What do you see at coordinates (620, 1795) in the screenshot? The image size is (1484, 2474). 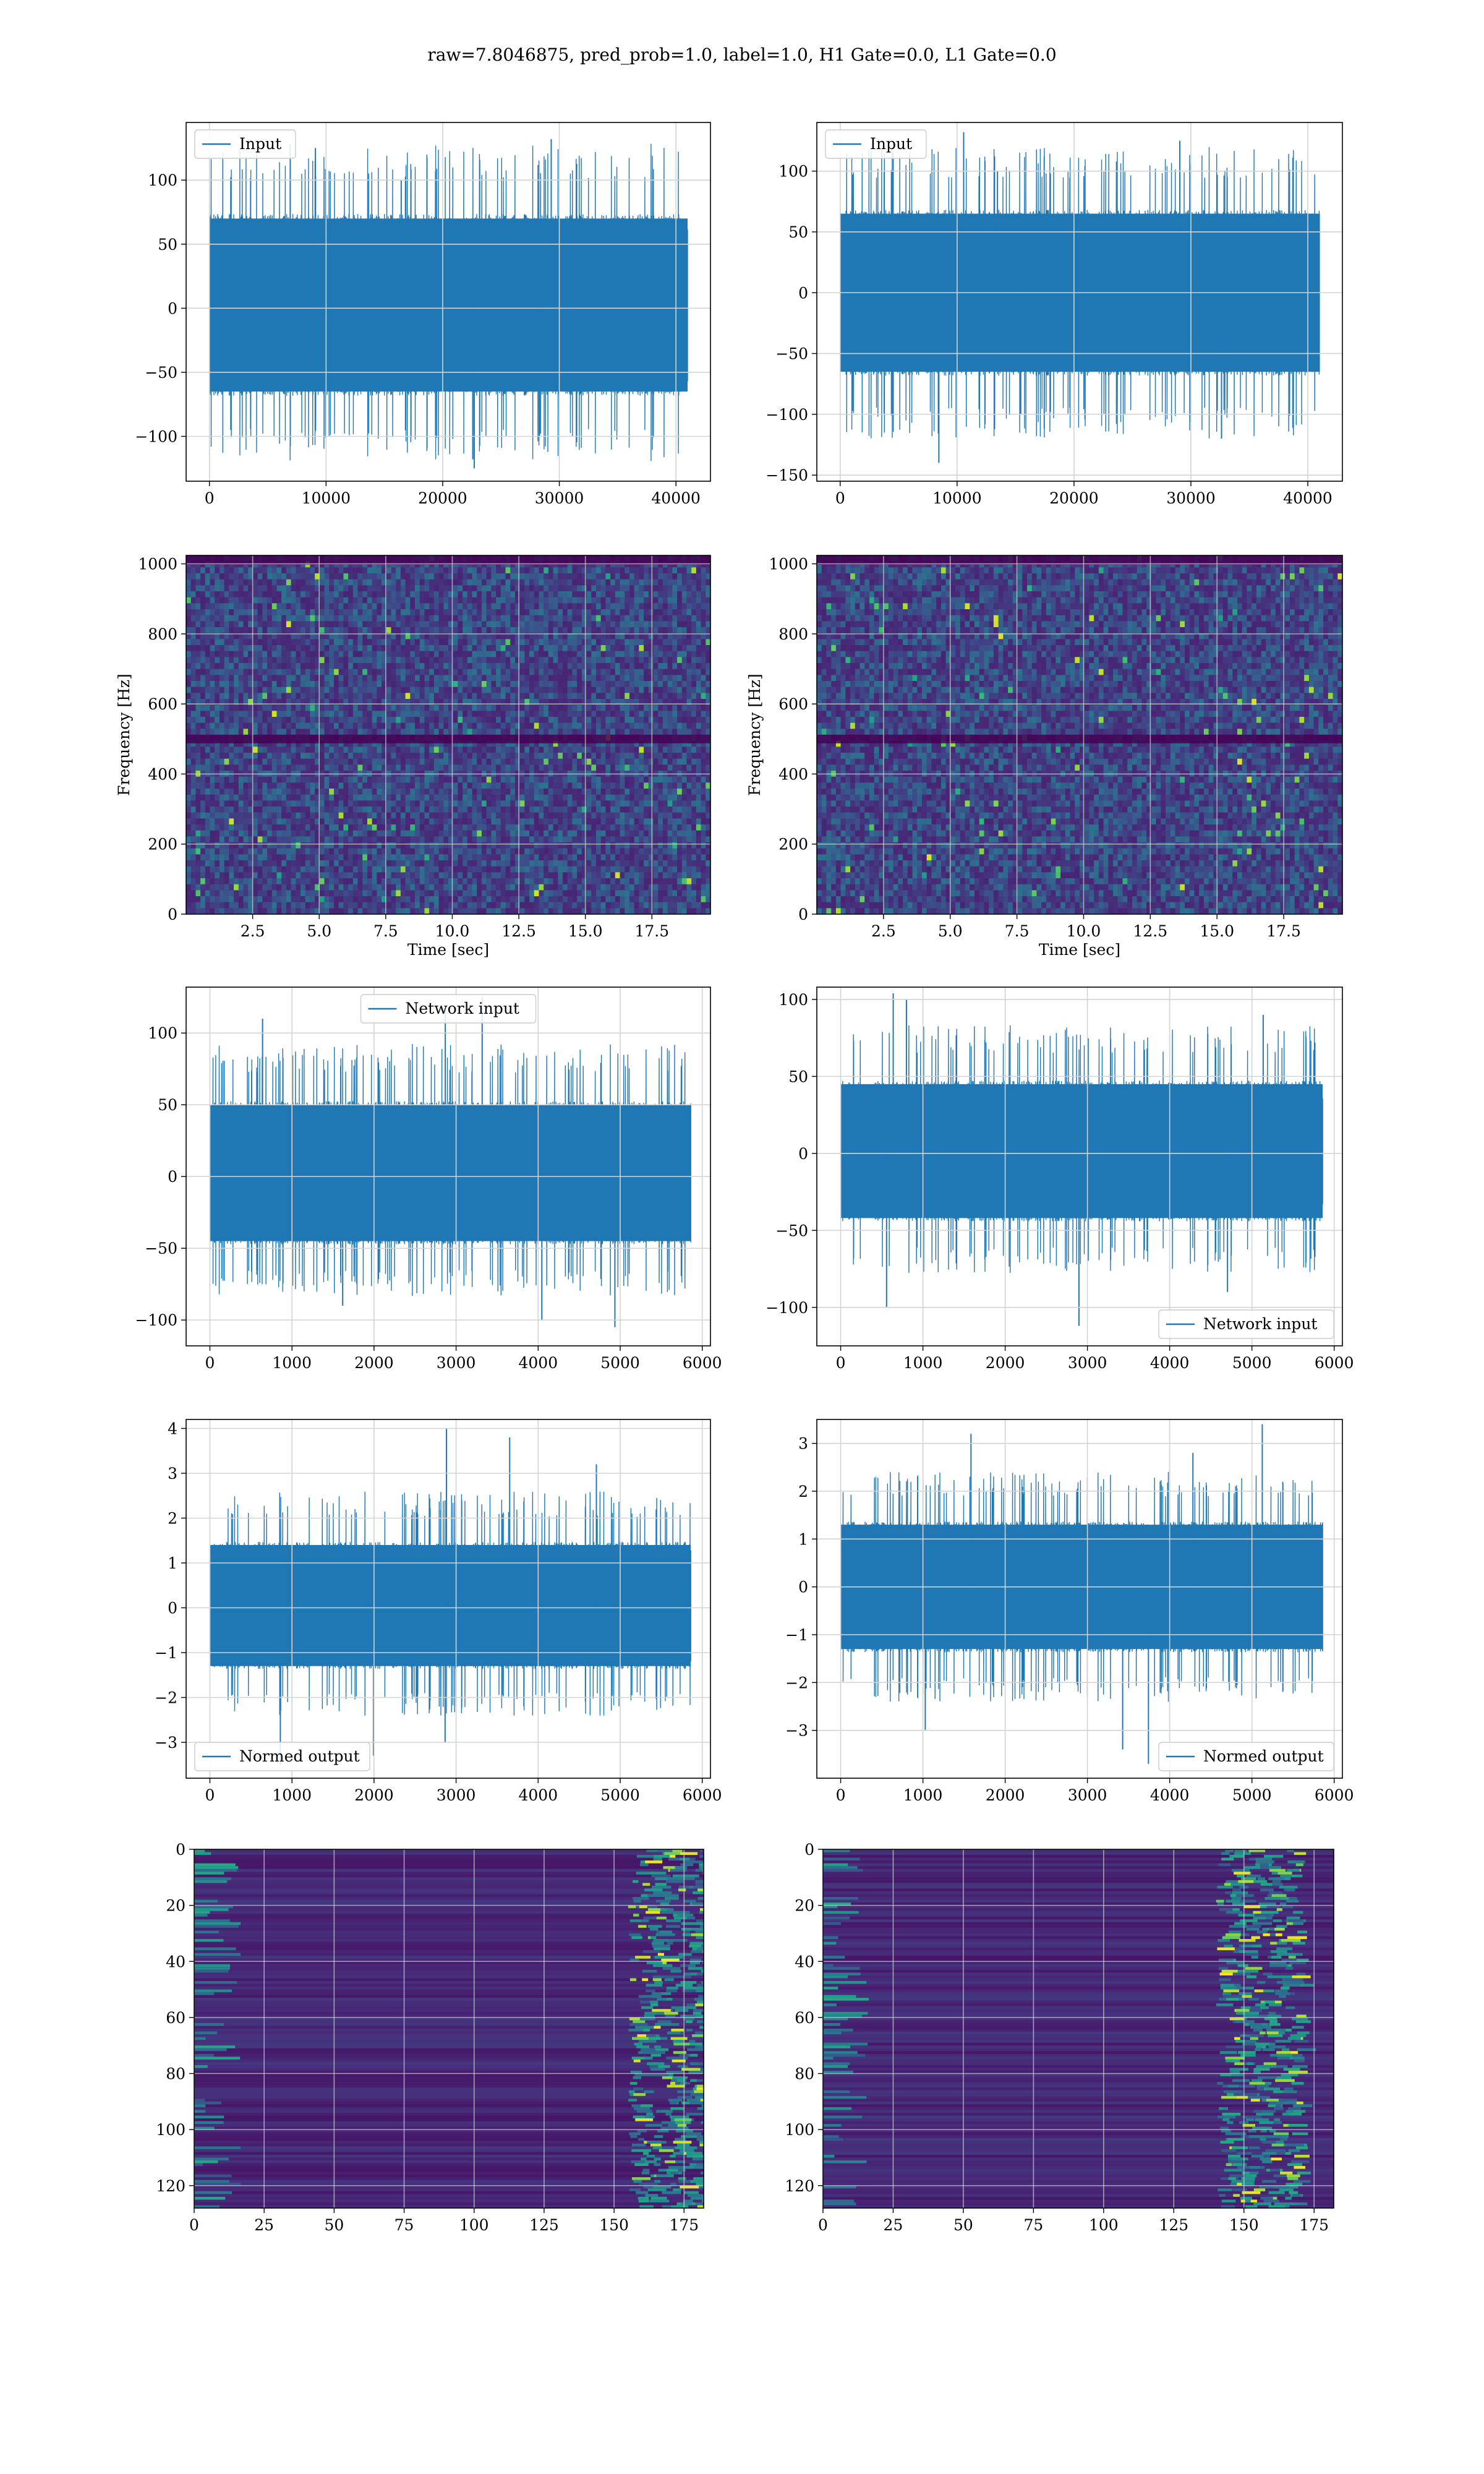 I see `x-tick-label: 5000` at bounding box center [620, 1795].